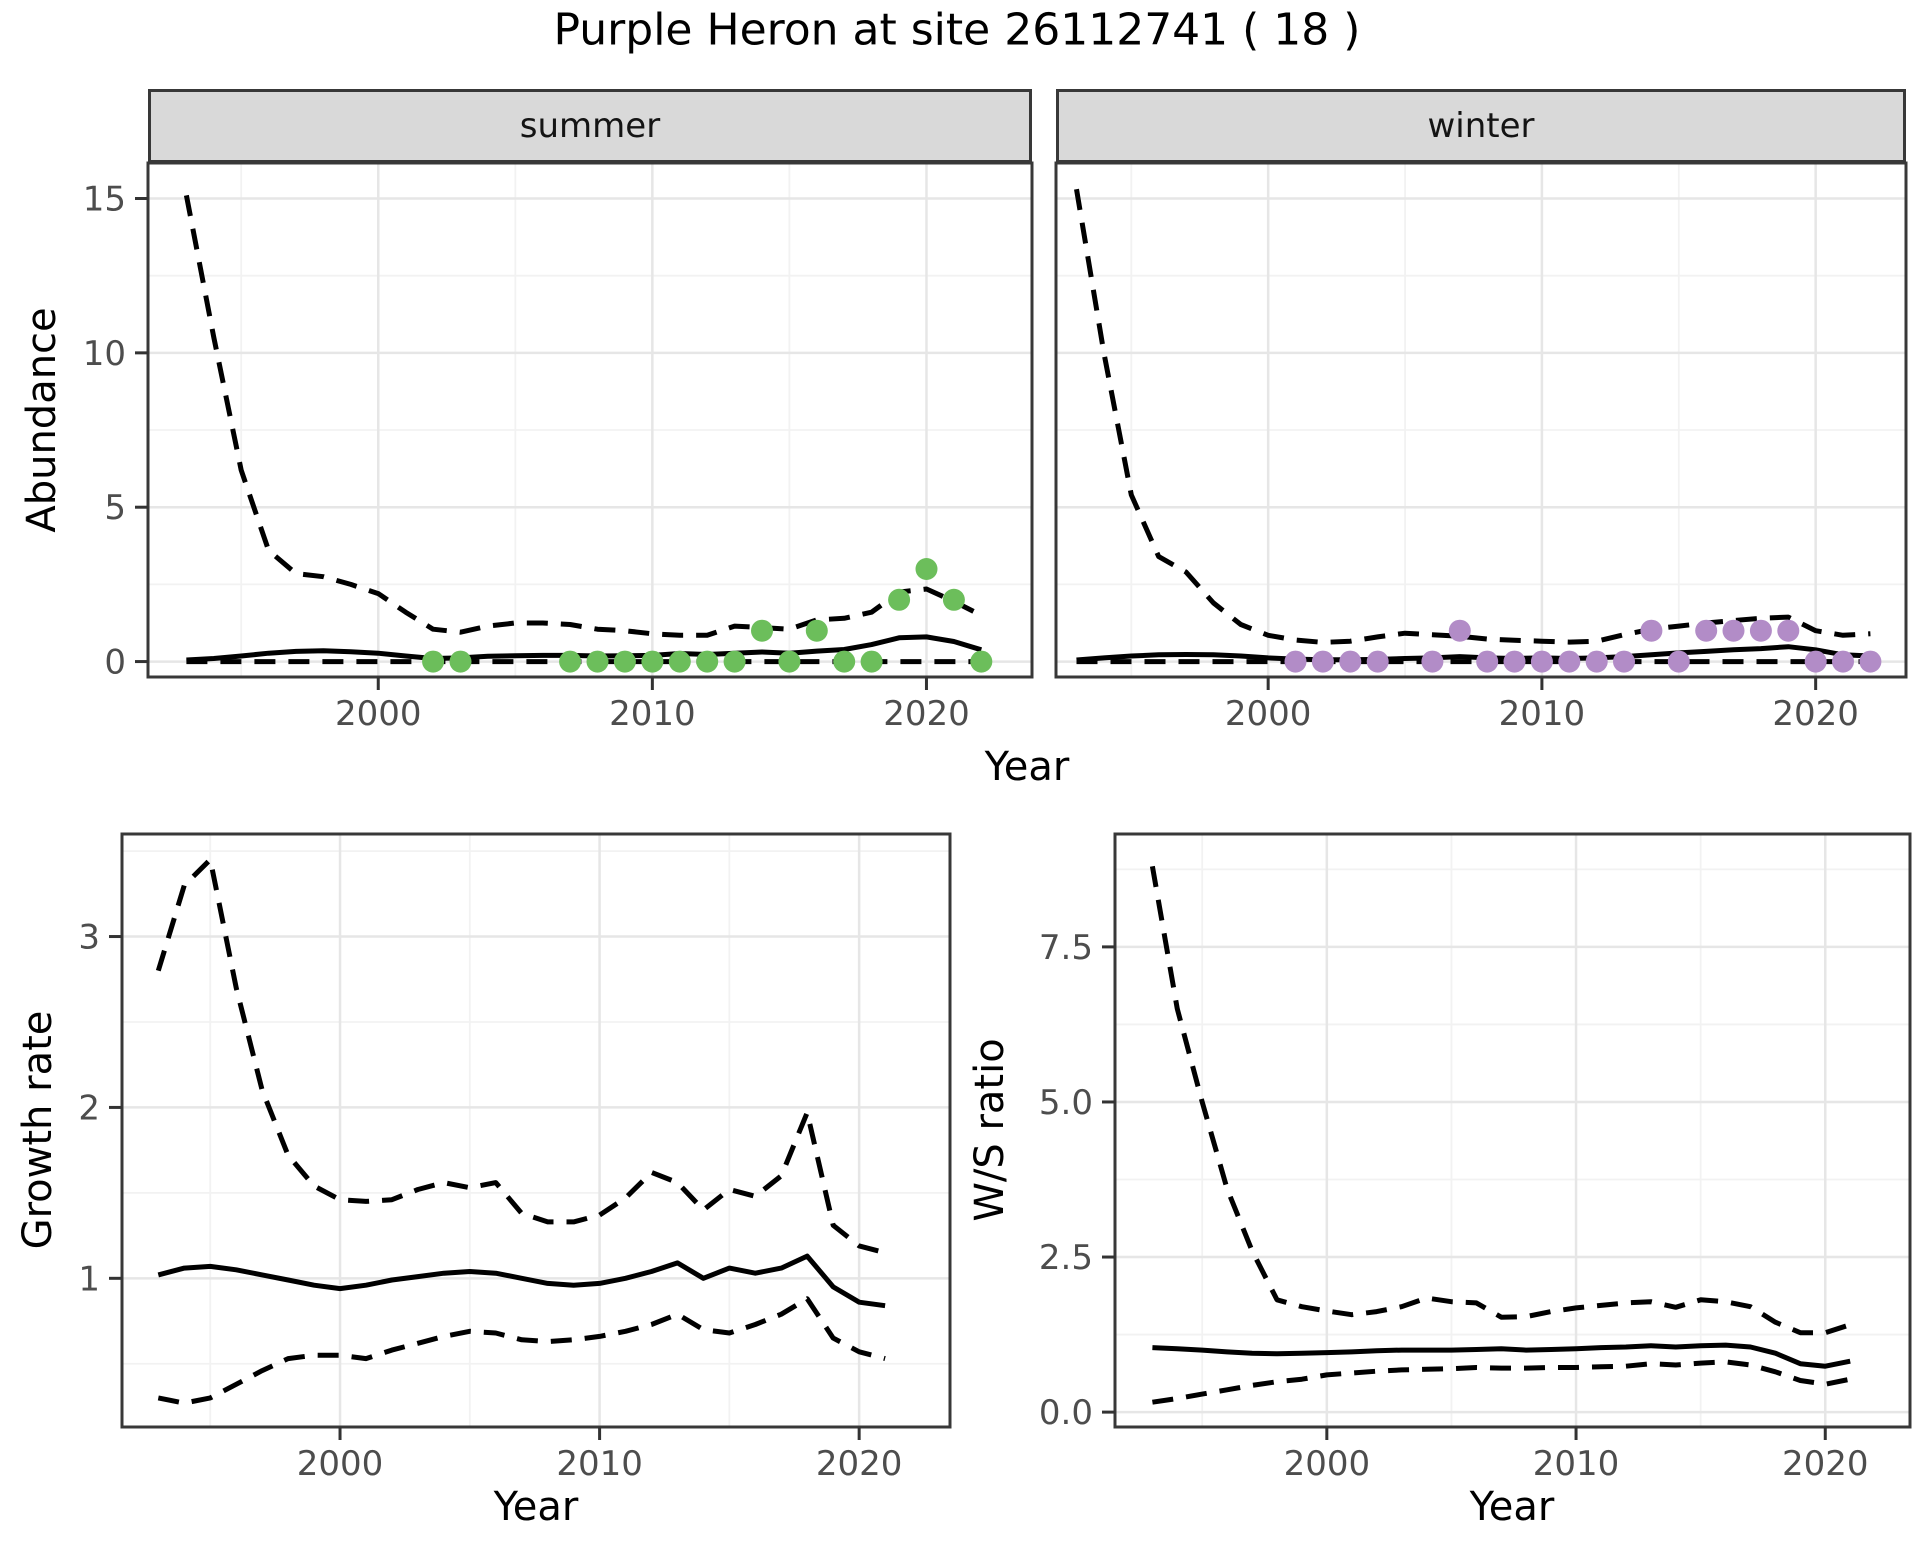  Describe the element at coordinates (1512, 1507) in the screenshot. I see `x-axis-title-year-ws: Year` at that location.